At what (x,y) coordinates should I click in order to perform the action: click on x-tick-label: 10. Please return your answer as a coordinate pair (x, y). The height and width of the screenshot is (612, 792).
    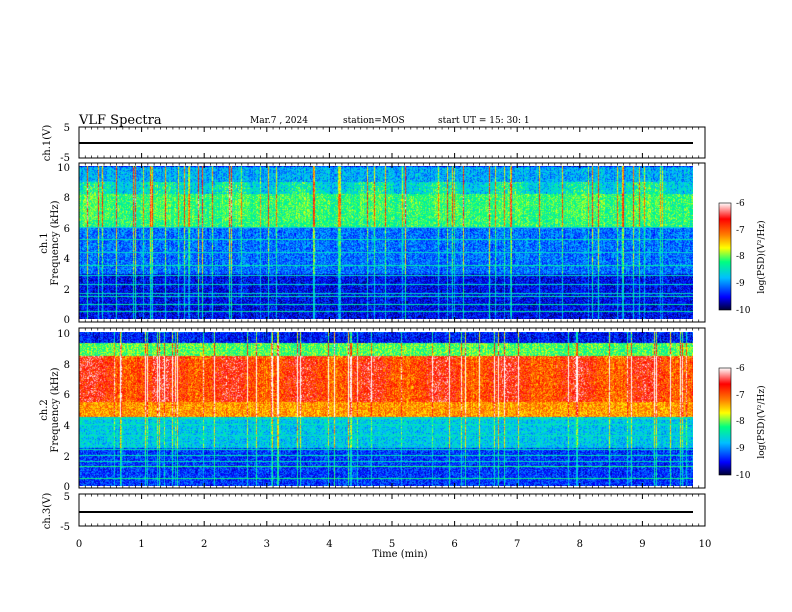
    Looking at the image, I should click on (705, 544).